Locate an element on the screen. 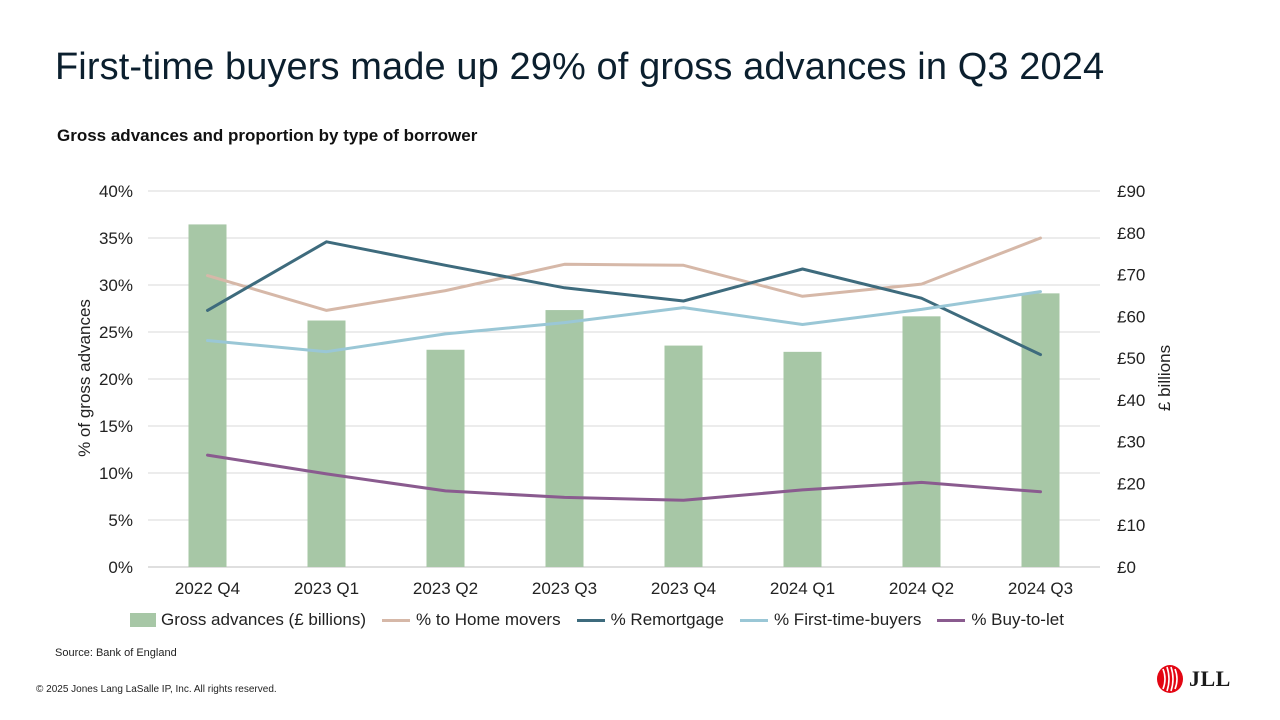  left-tick-label: 15% is located at coordinates (116, 426).